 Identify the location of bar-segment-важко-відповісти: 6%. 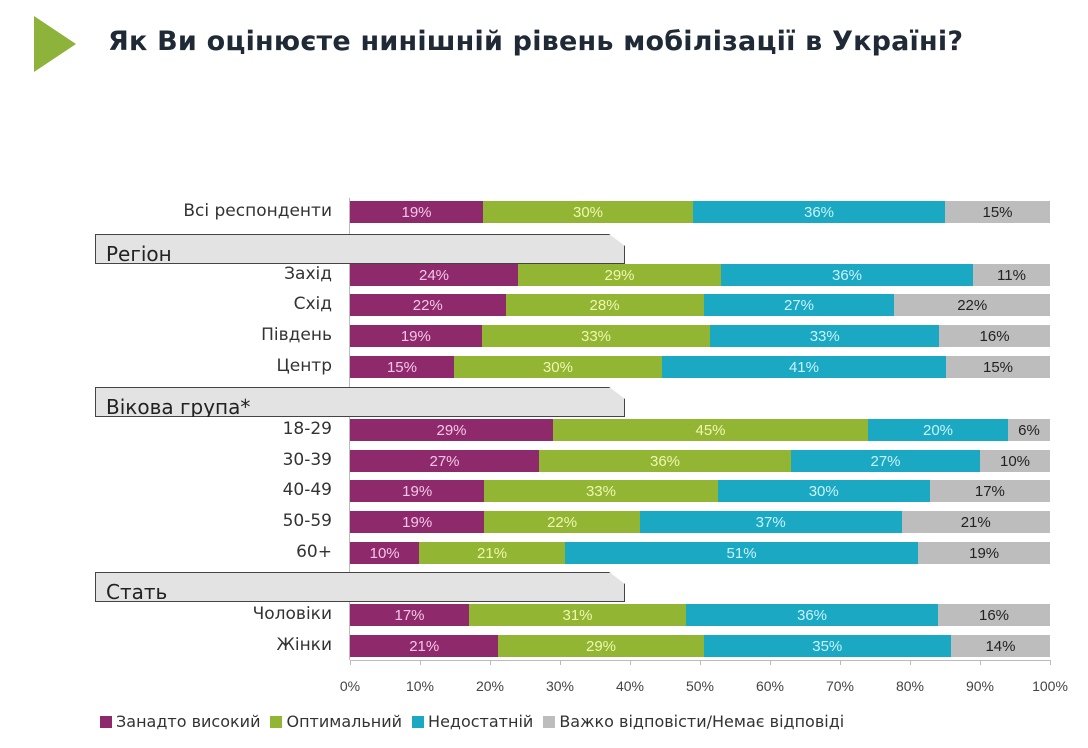
(1029, 430).